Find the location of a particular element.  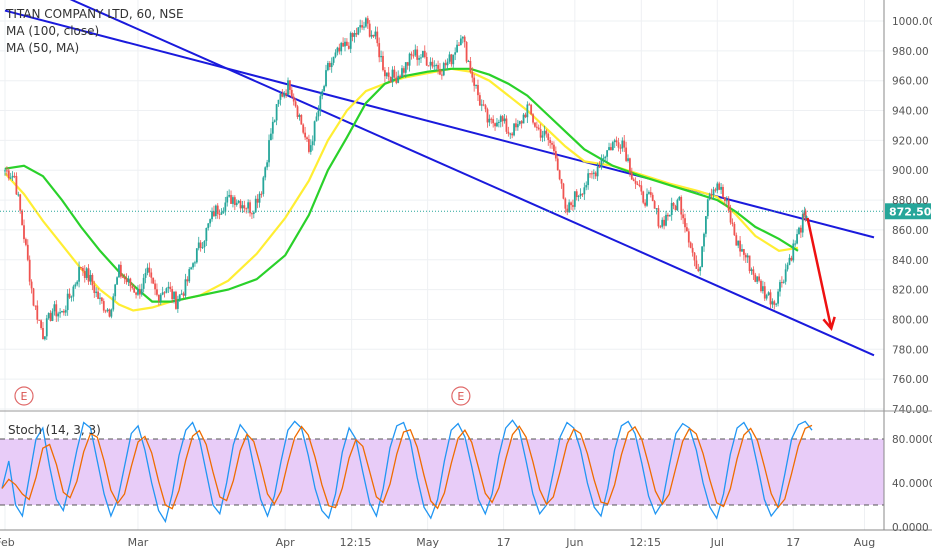

price-tick-label: 840.00 is located at coordinates (910, 261).